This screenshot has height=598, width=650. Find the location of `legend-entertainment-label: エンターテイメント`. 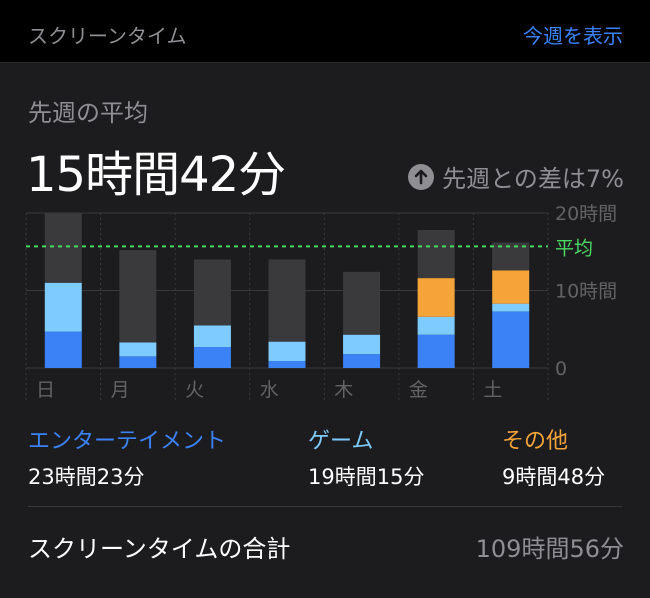

legend-entertainment-label: エンターテイメント is located at coordinates (127, 441).